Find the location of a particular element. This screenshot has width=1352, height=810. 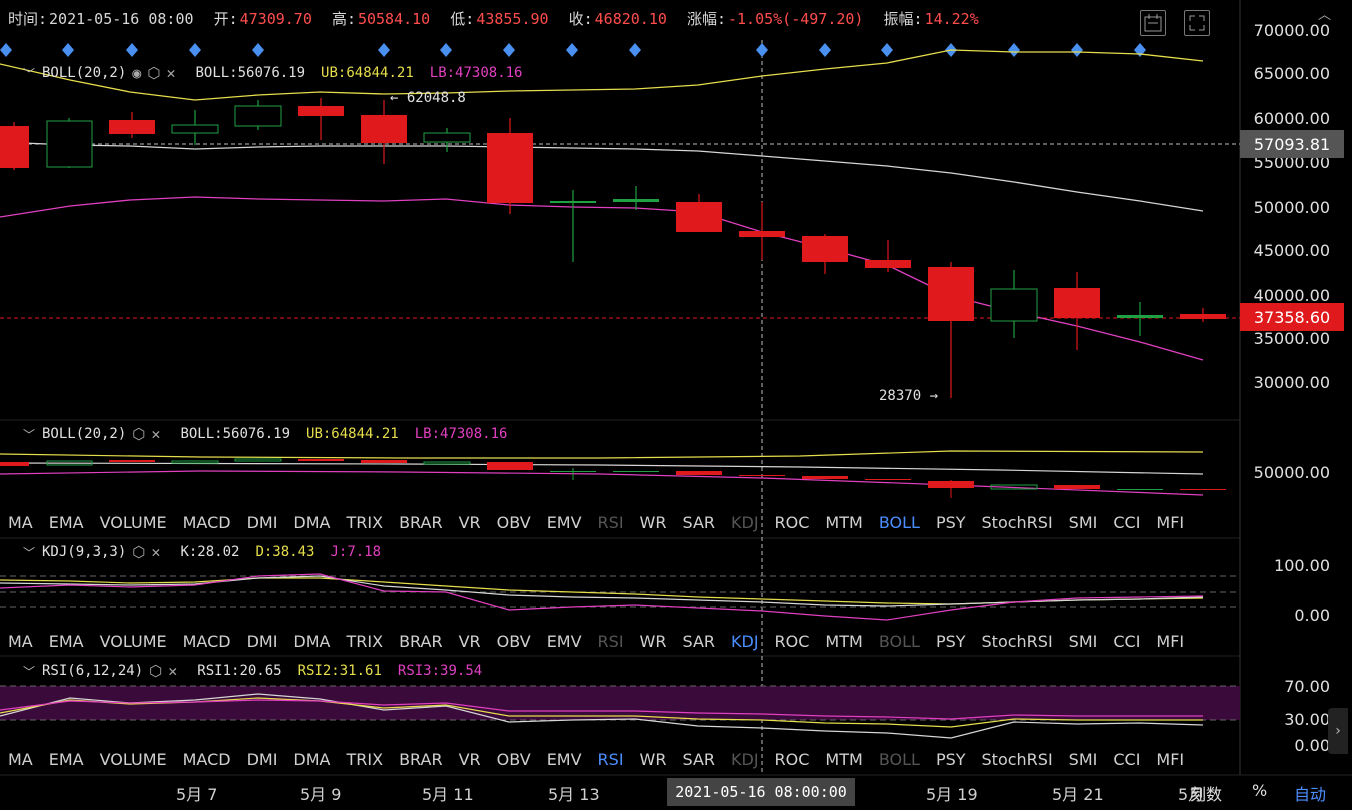

auto-scale-button: 自动 is located at coordinates (1310, 794).